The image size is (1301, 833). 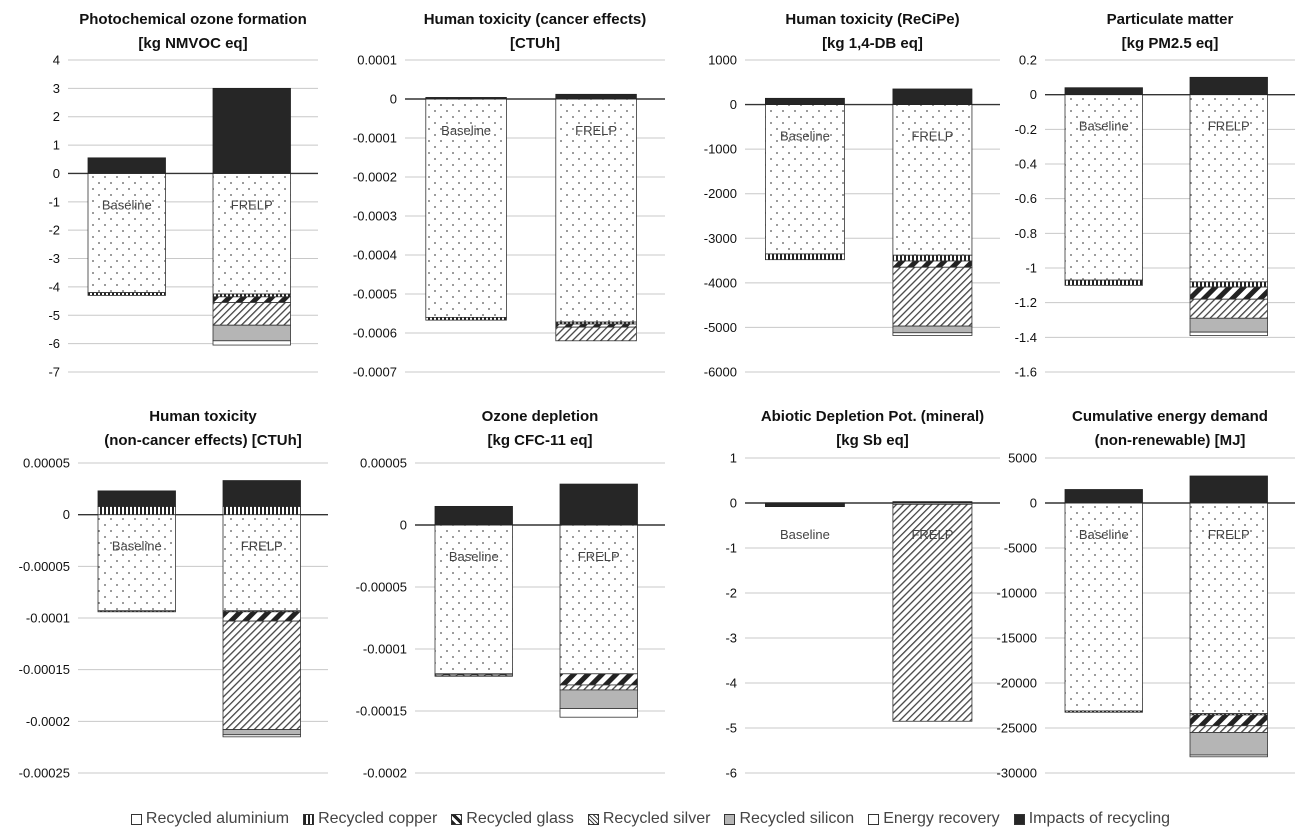 I want to click on y-tick-label: 0.00005, so click(x=383, y=463).